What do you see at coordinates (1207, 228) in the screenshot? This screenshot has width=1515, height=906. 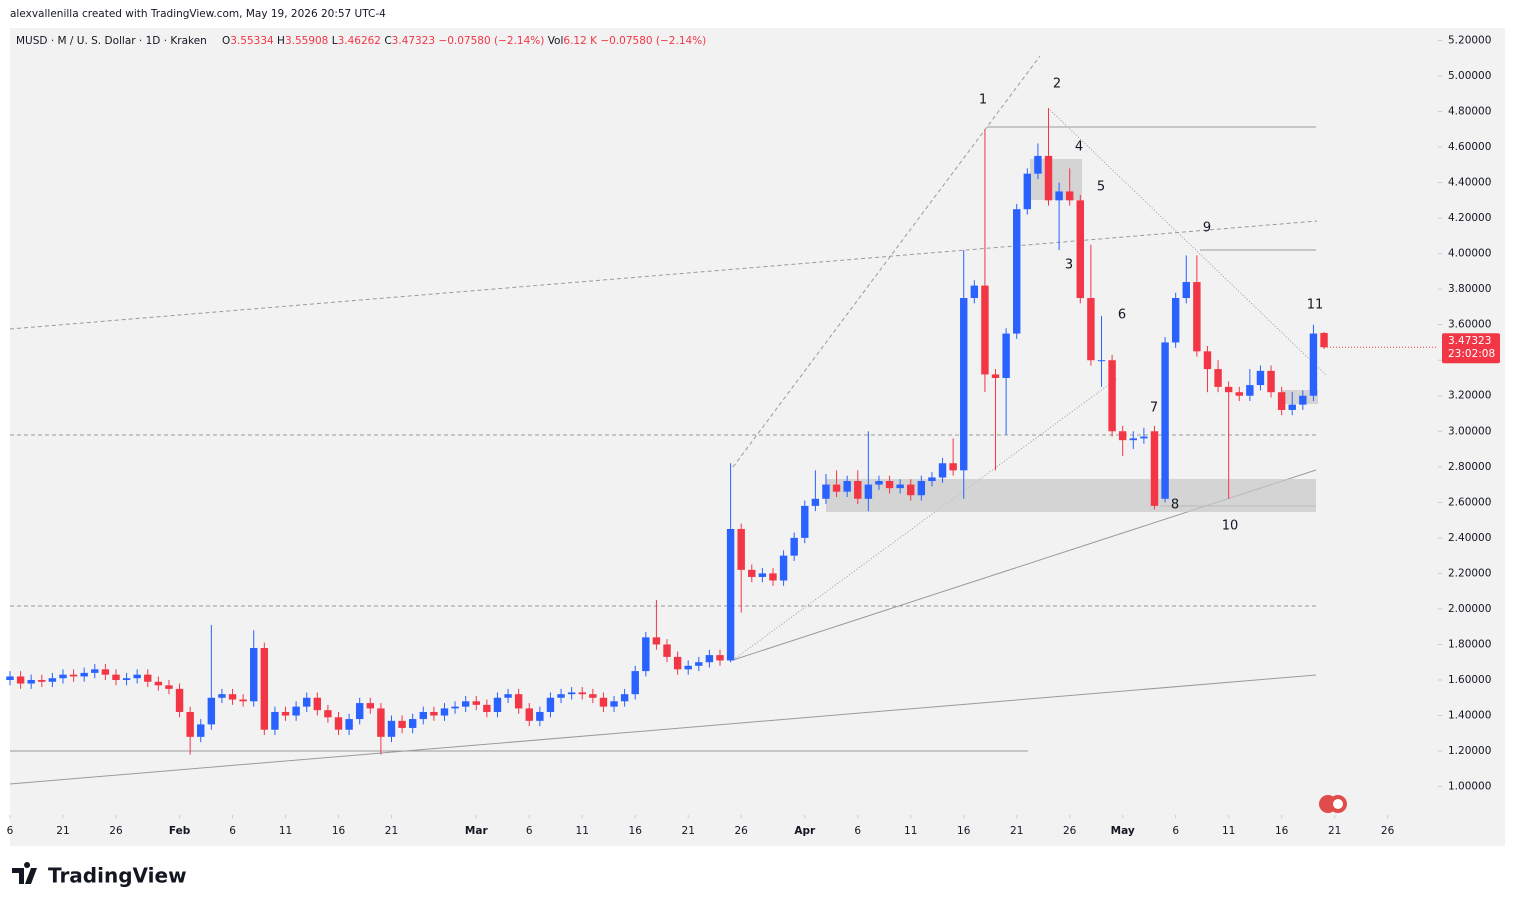 I see `wave-label: 9` at bounding box center [1207, 228].